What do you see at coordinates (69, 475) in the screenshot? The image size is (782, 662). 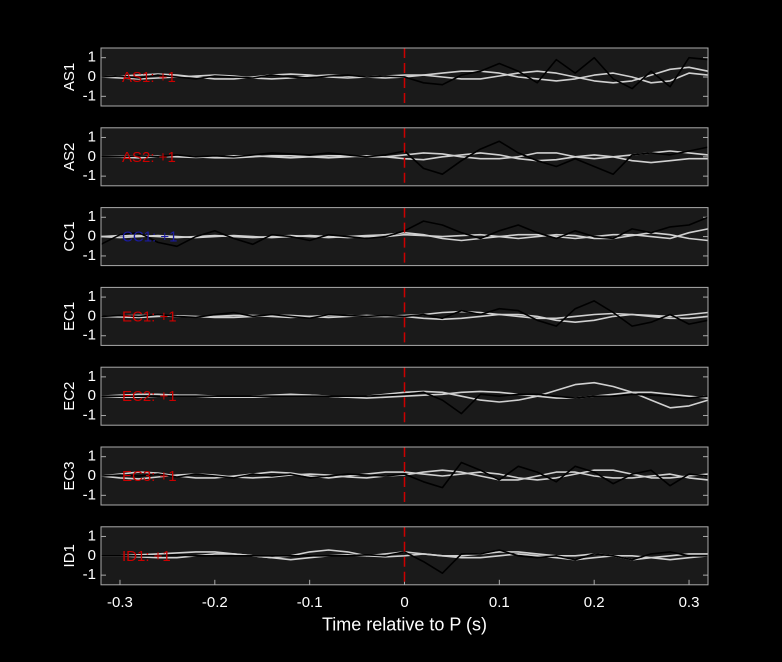 I see `y-axis-label: EC3` at bounding box center [69, 475].